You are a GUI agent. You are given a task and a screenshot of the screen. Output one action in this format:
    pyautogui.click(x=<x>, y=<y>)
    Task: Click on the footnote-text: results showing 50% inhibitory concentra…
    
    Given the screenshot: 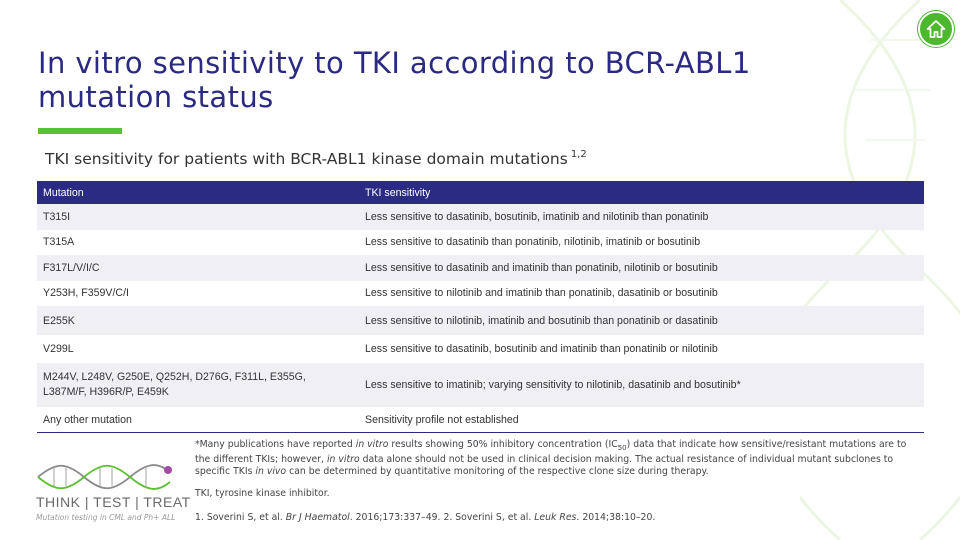 What is the action you would take?
    pyautogui.click(x=503, y=444)
    